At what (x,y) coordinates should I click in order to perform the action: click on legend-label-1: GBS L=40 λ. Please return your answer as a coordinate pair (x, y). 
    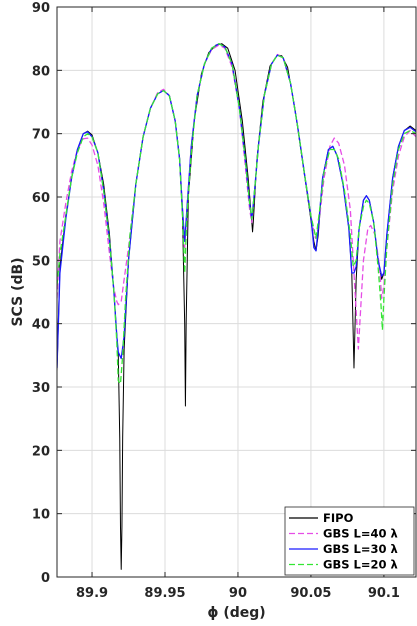
    Looking at the image, I should click on (360, 534).